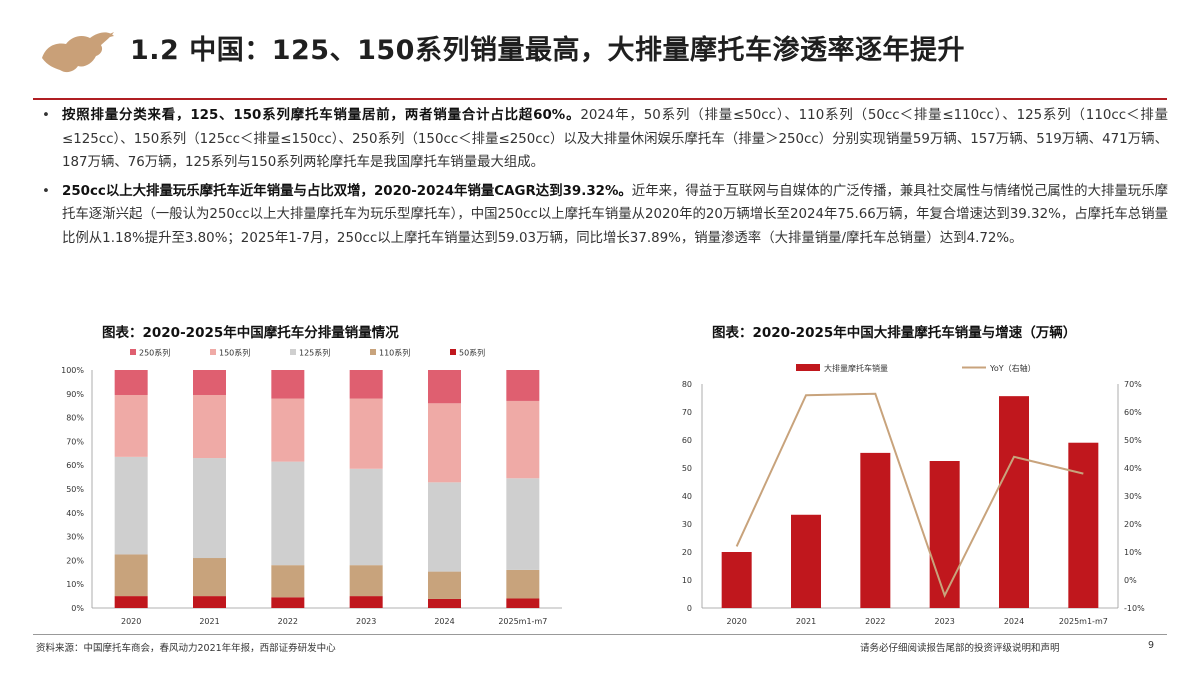  I want to click on disclaimer: 请务必仔细阅读报告尾部的投资评级说明和声明, so click(960, 648).